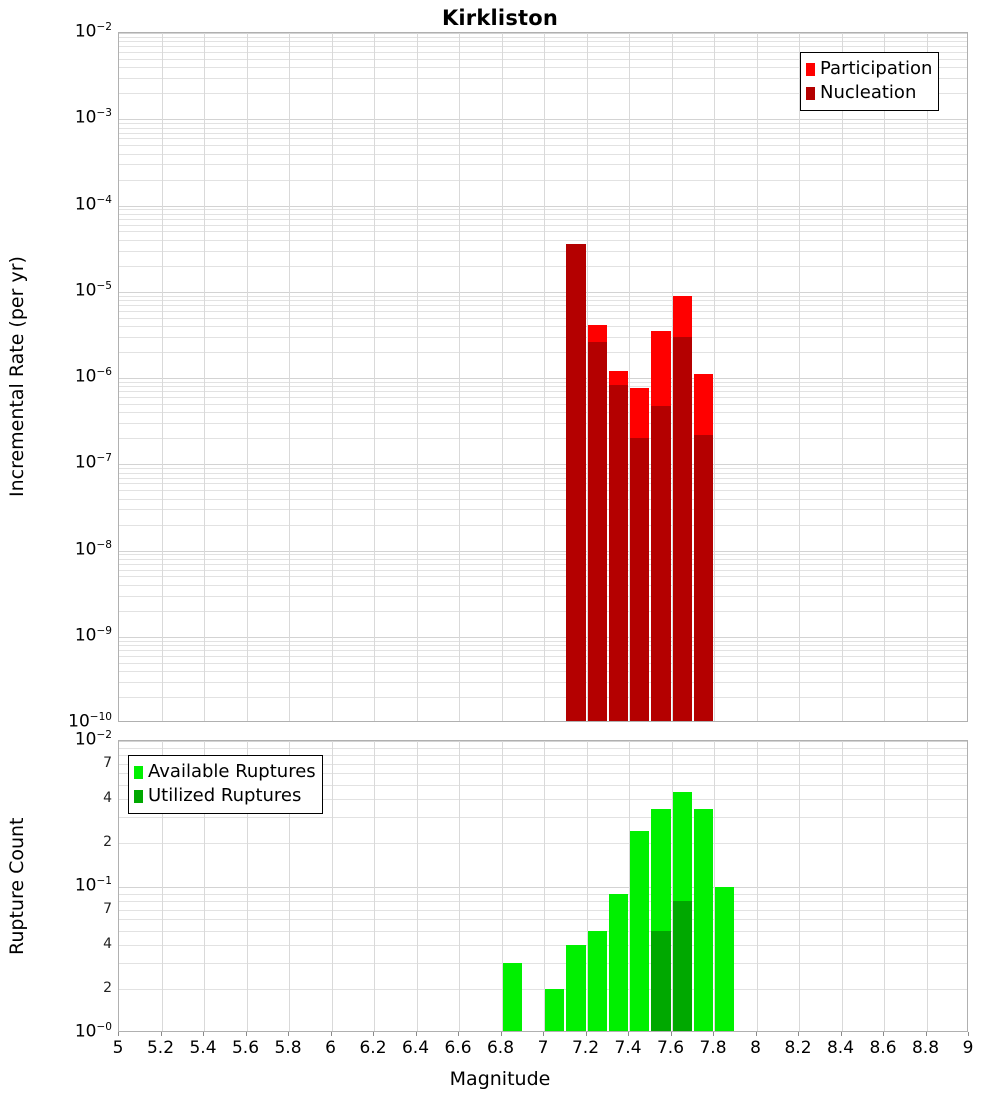  What do you see at coordinates (876, 68) in the screenshot?
I see `legend-label: Participation` at bounding box center [876, 68].